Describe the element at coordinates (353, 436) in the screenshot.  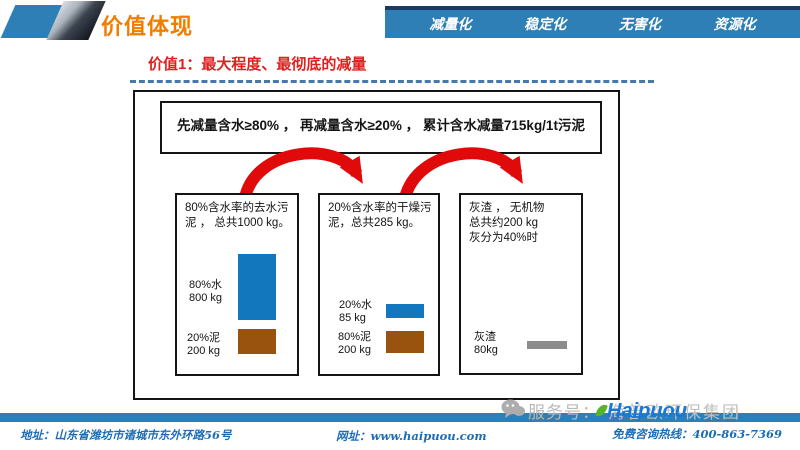
I see `website-label: 网址：` at that location.